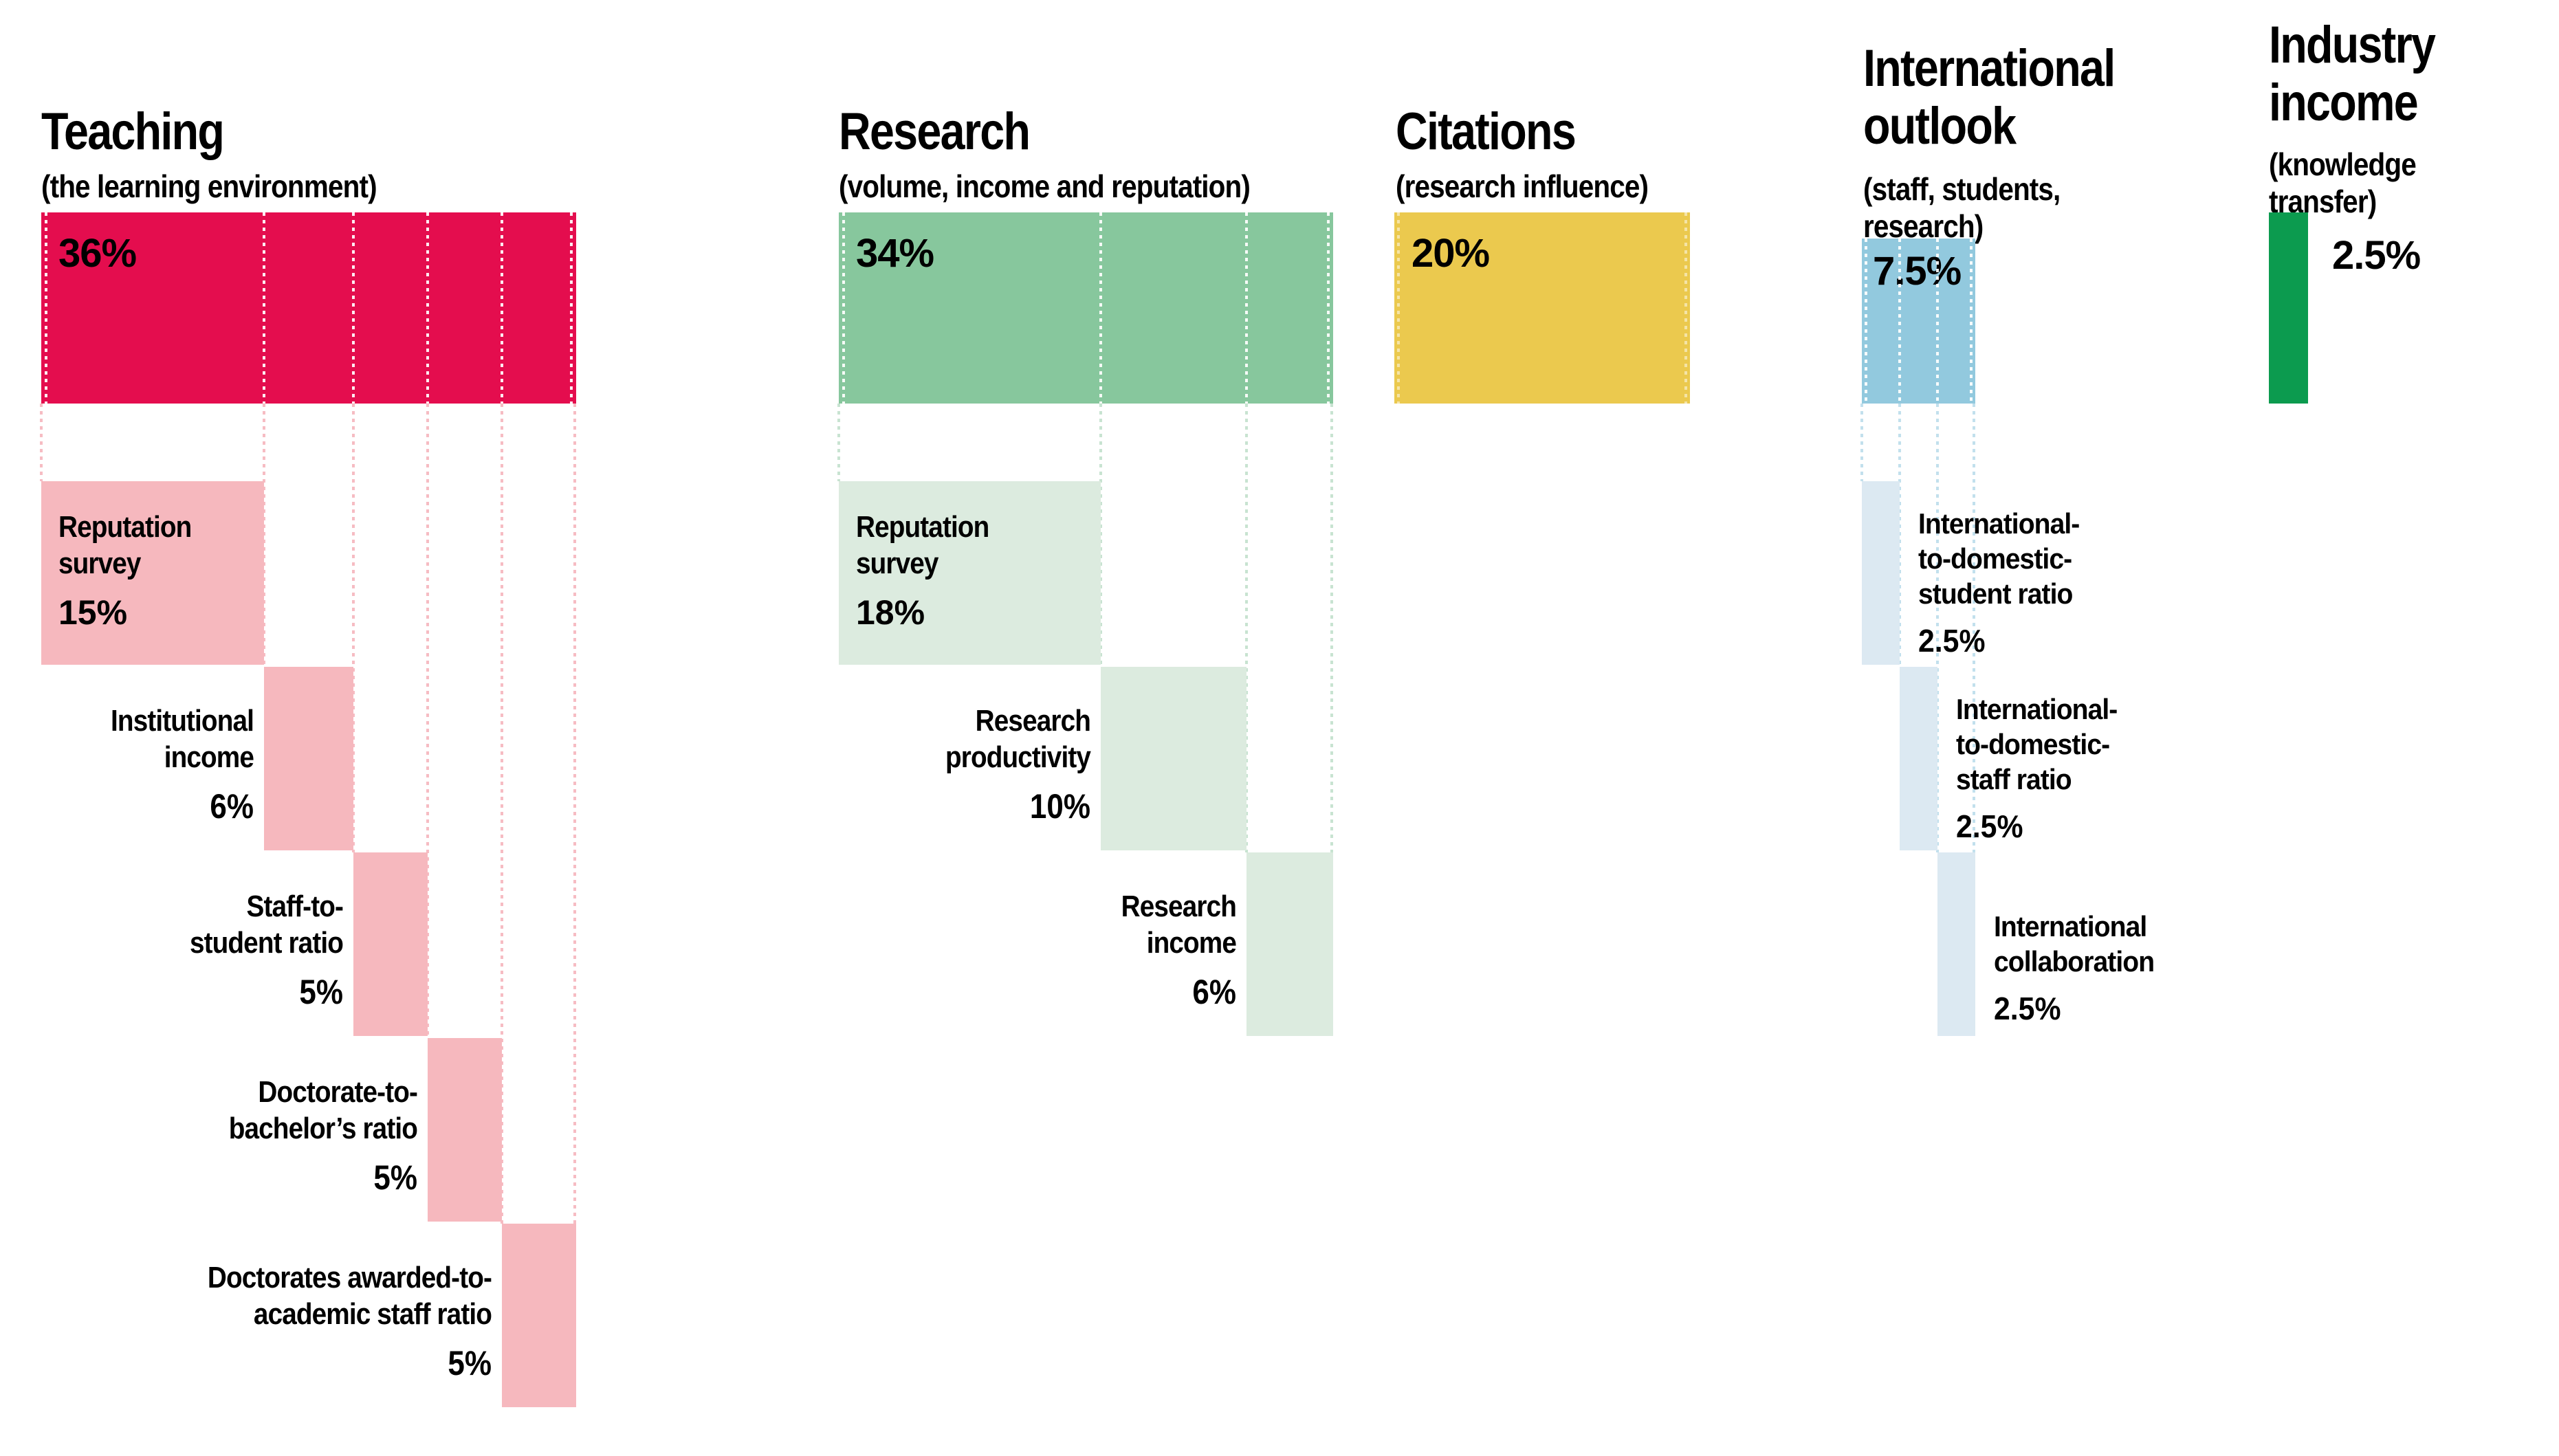  I want to click on metric-value: 18%, so click(890, 612).